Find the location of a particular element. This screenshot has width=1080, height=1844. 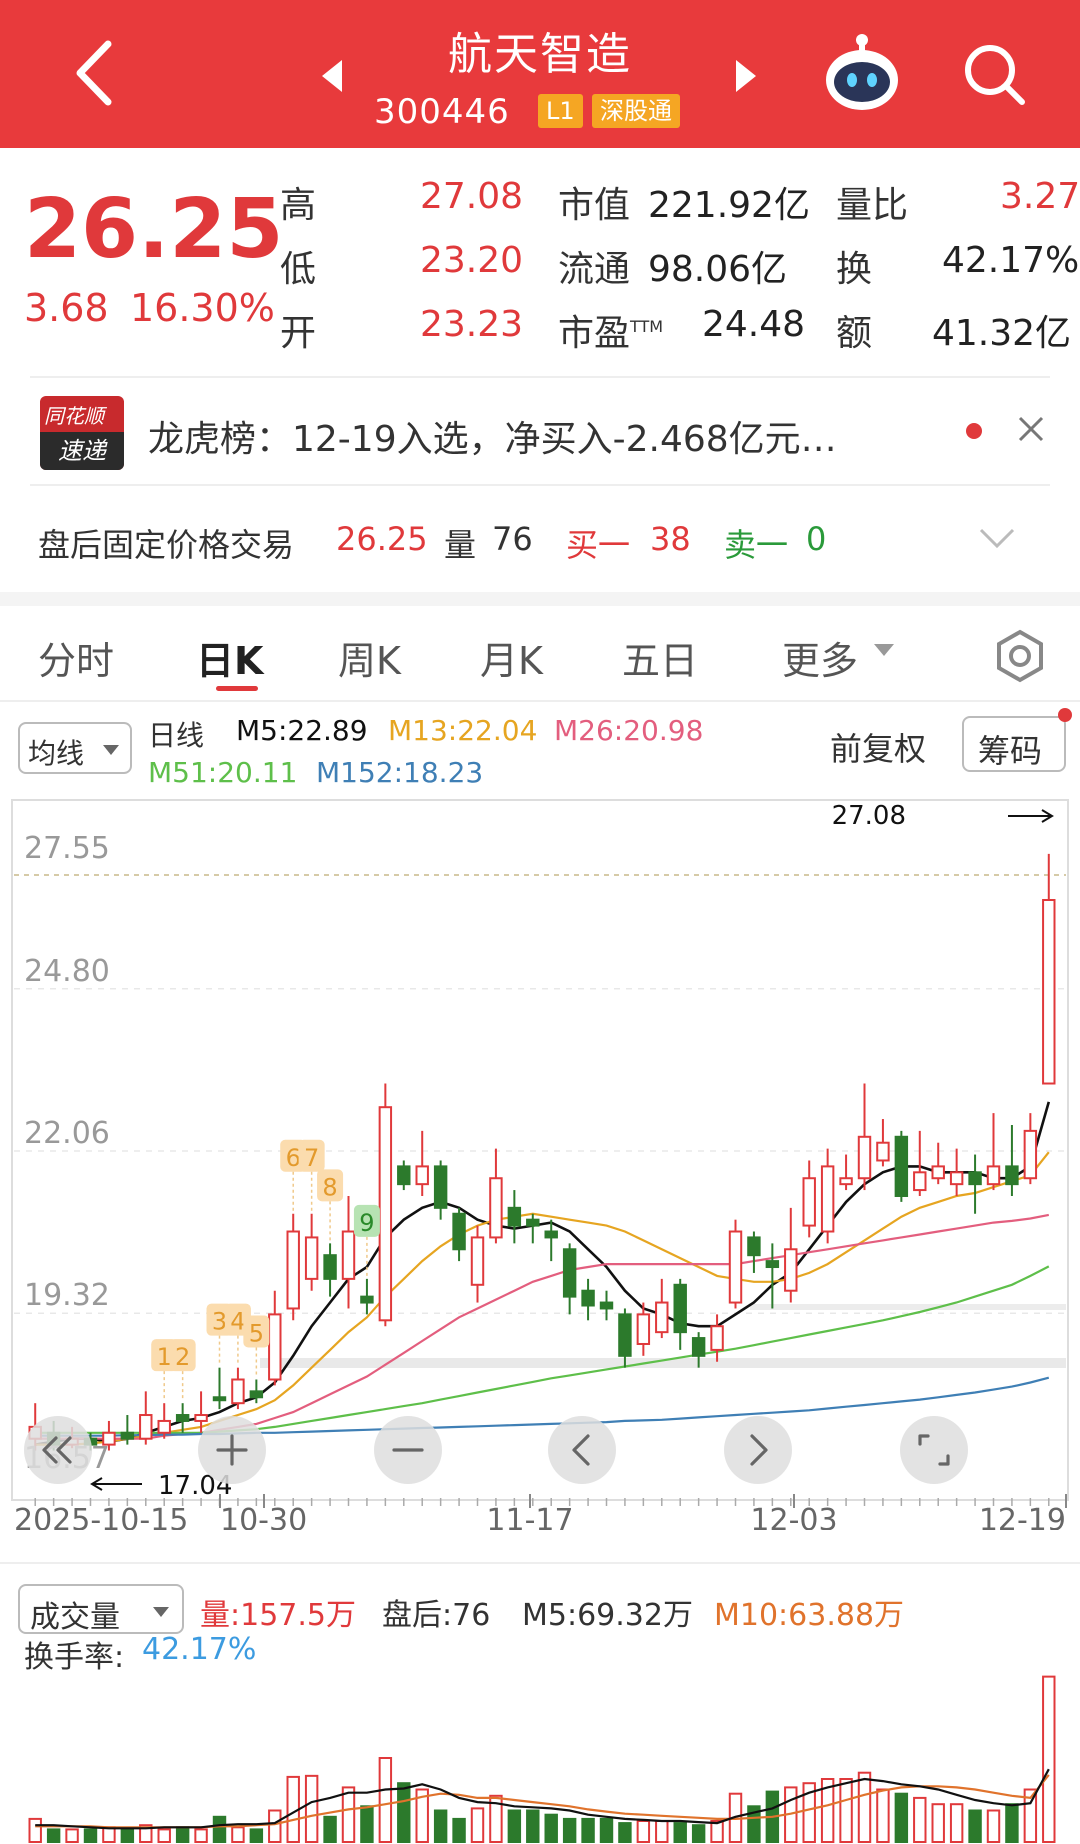

pan-right-icon is located at coordinates (758, 1450).